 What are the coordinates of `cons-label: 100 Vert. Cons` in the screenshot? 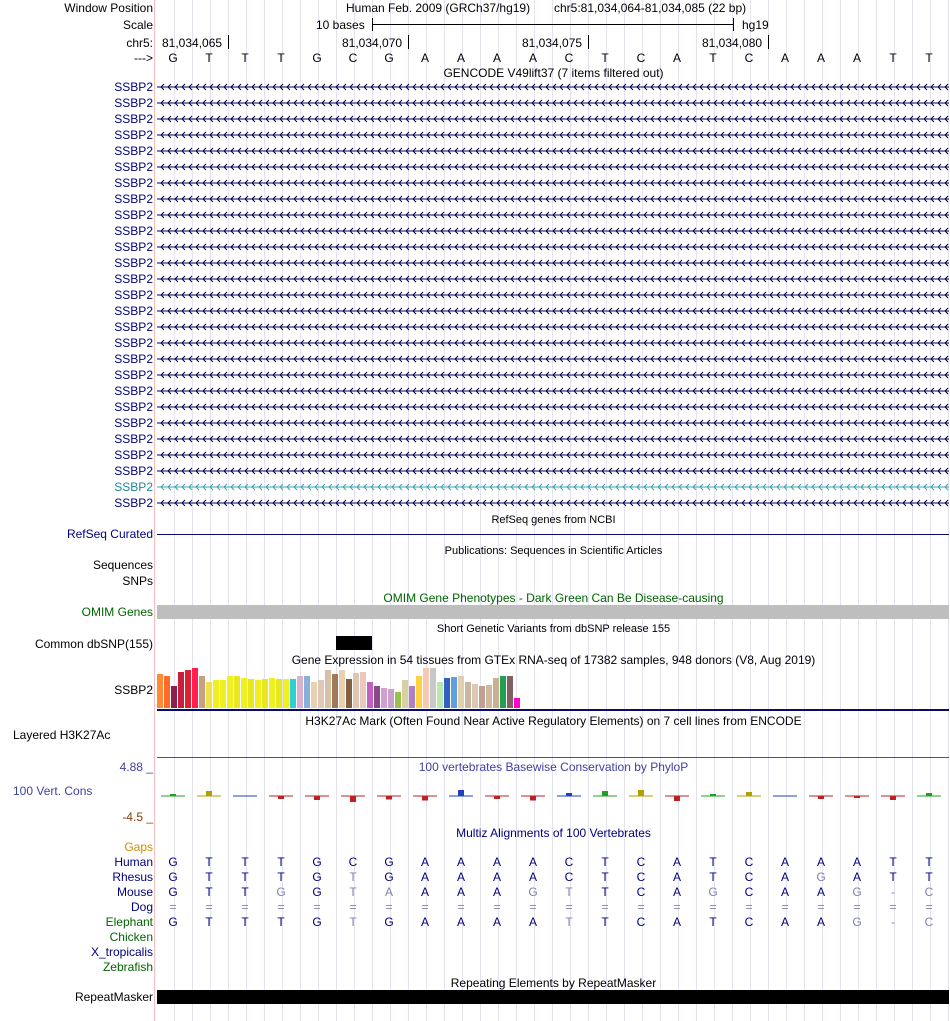 It's located at (53, 791).